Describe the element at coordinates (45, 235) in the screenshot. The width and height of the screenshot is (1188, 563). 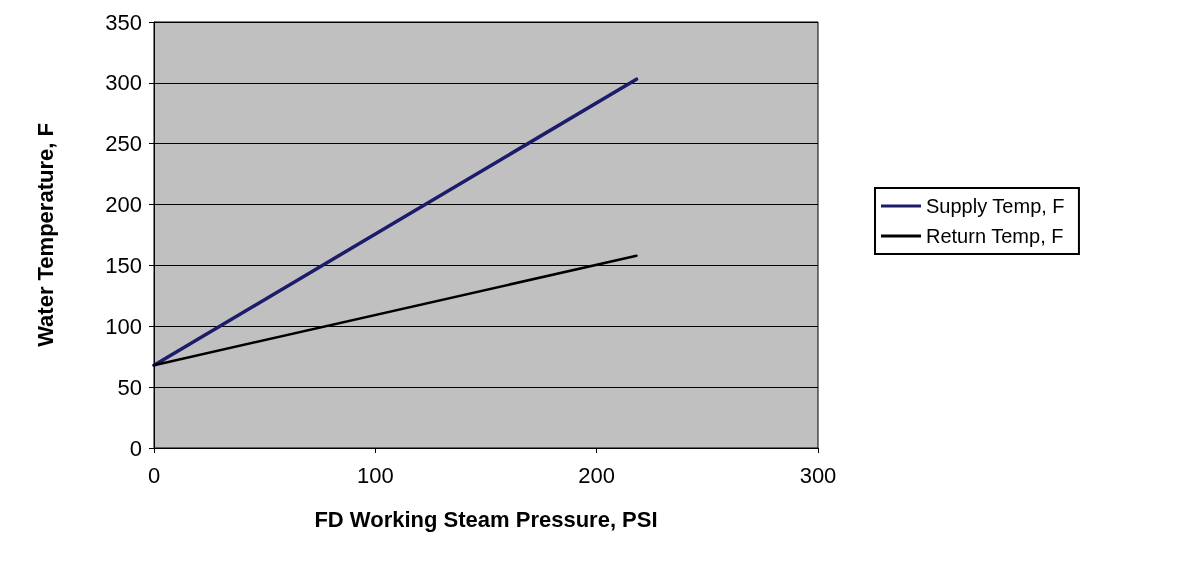
I see `y-axis-title: Water Temperature, F` at that location.